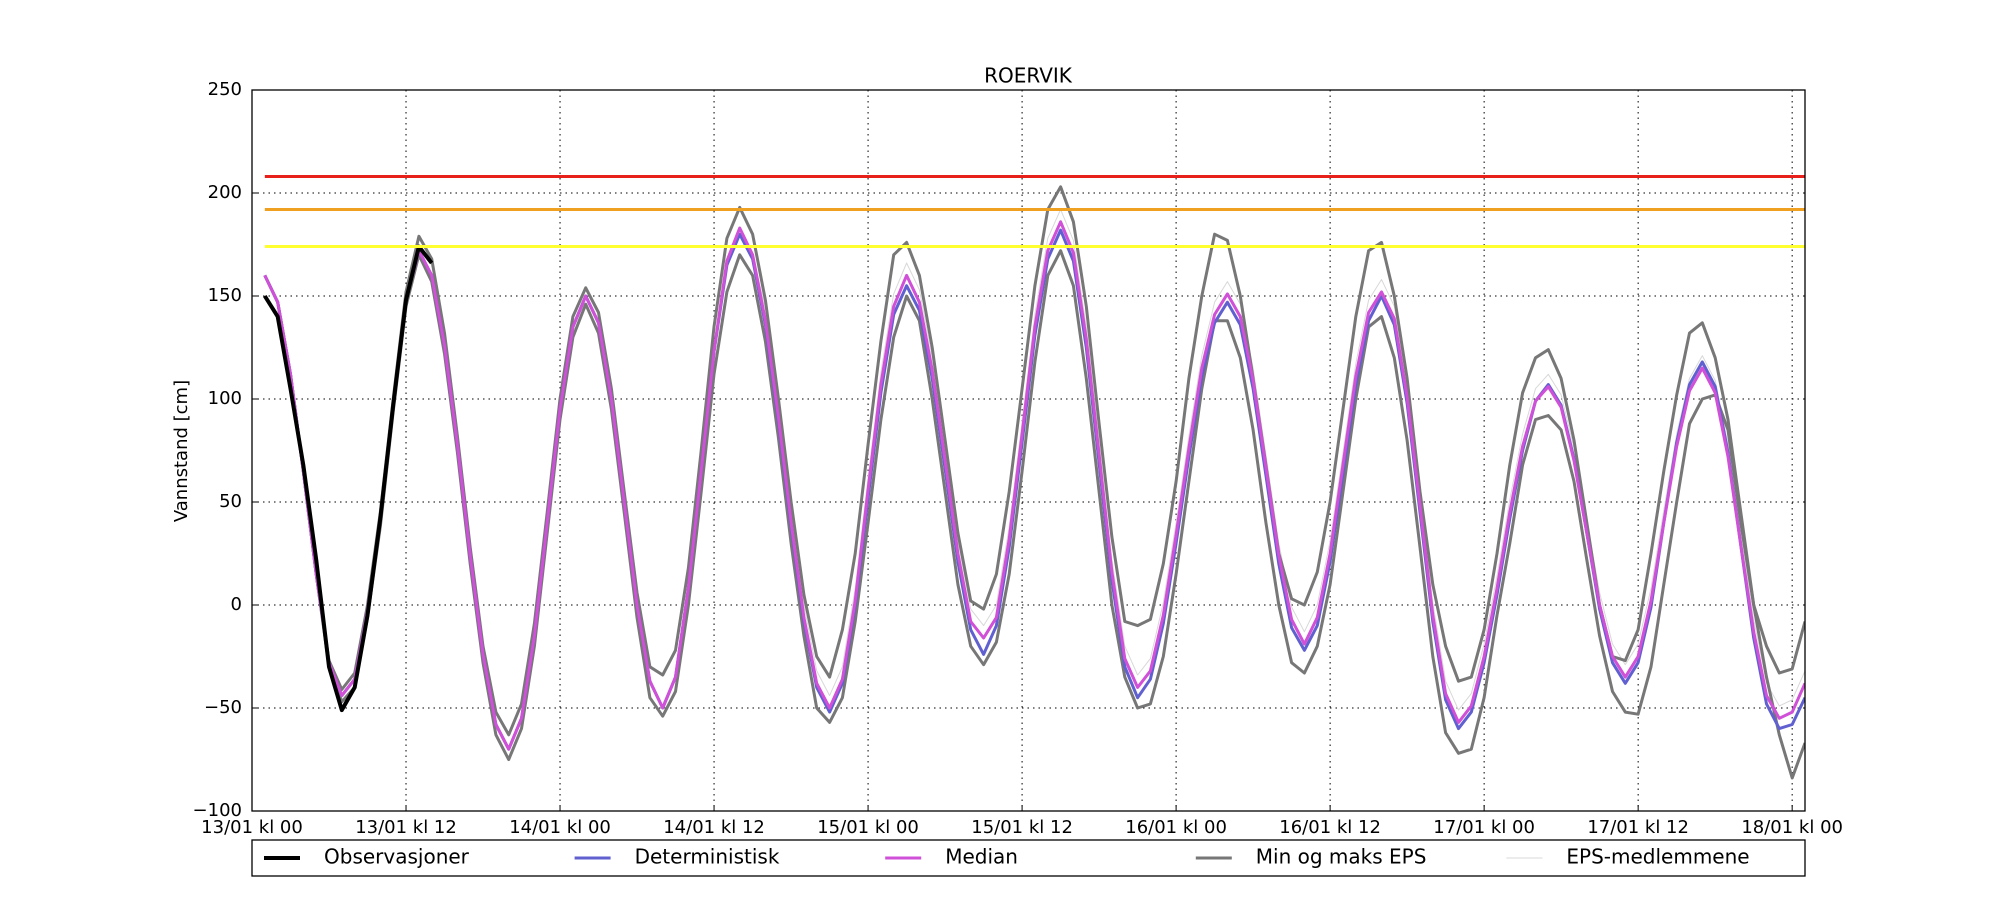 The width and height of the screenshot is (2000, 900). Describe the element at coordinates (1341, 857) in the screenshot. I see `legend-label: Min og maks EPS` at that location.